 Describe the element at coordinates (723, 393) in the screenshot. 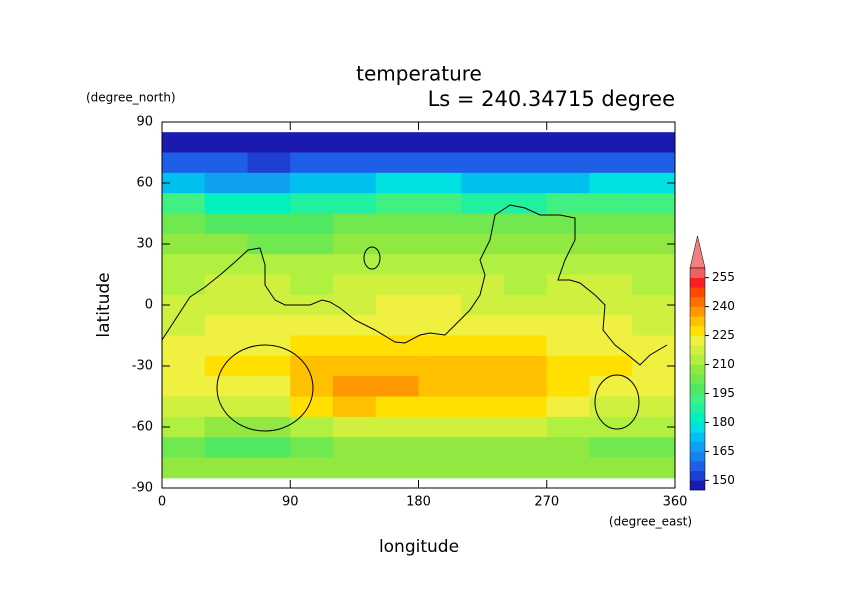

I see `colorbar-label: 195` at that location.